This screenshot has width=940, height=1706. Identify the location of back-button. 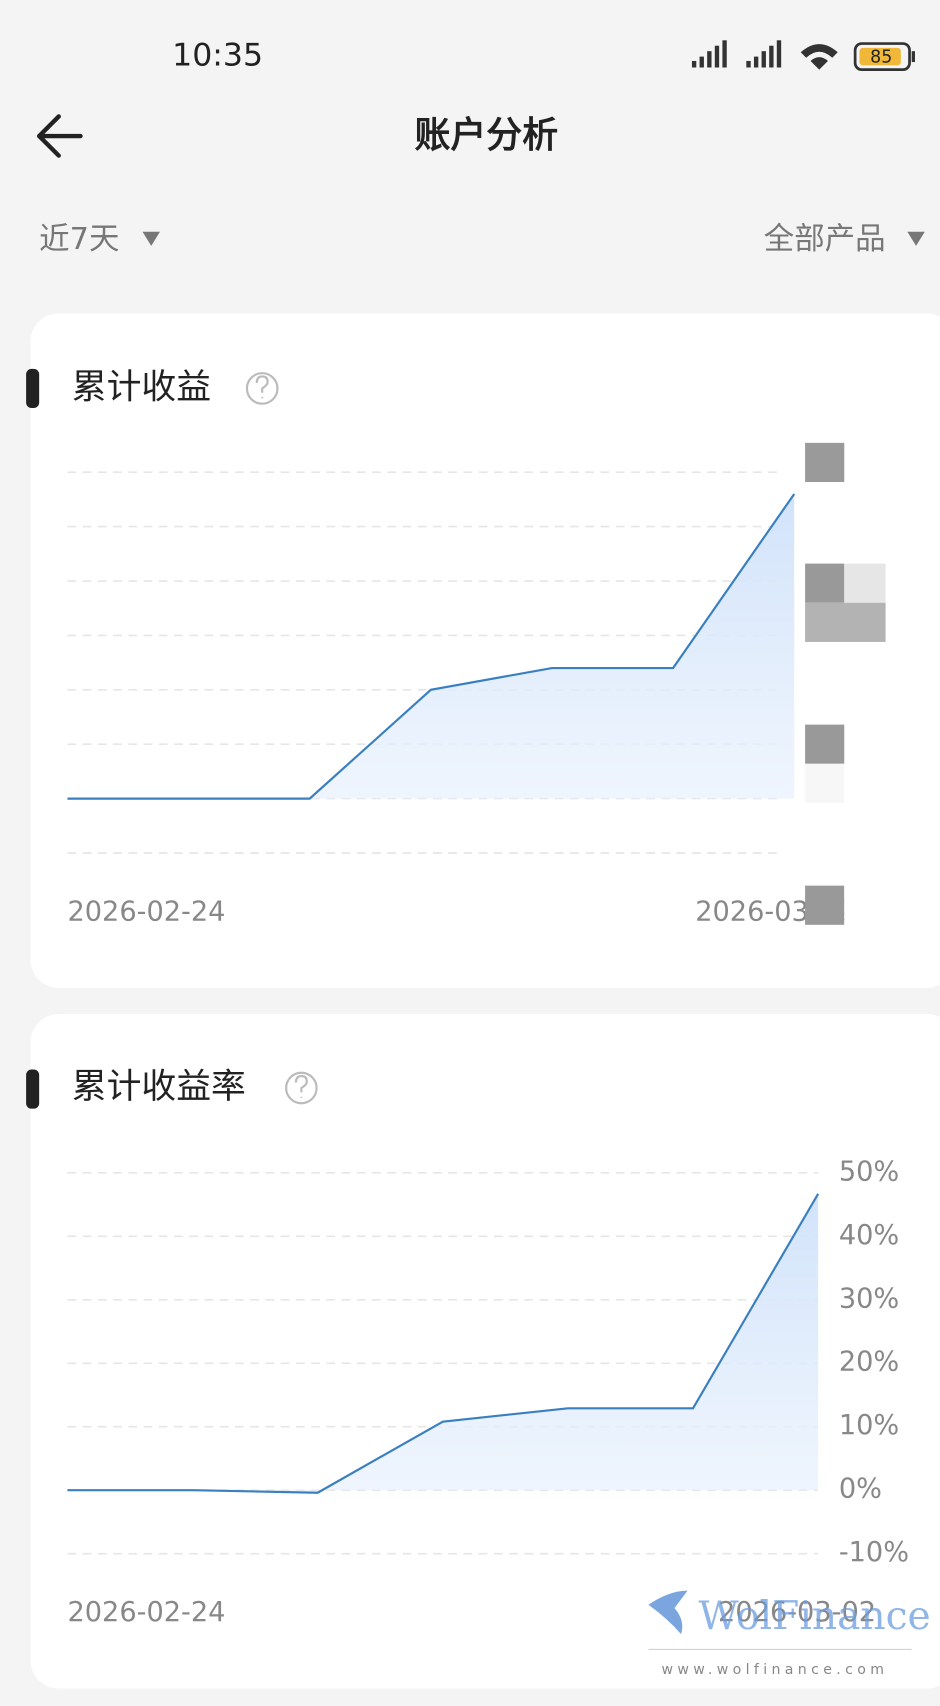
(59, 136).